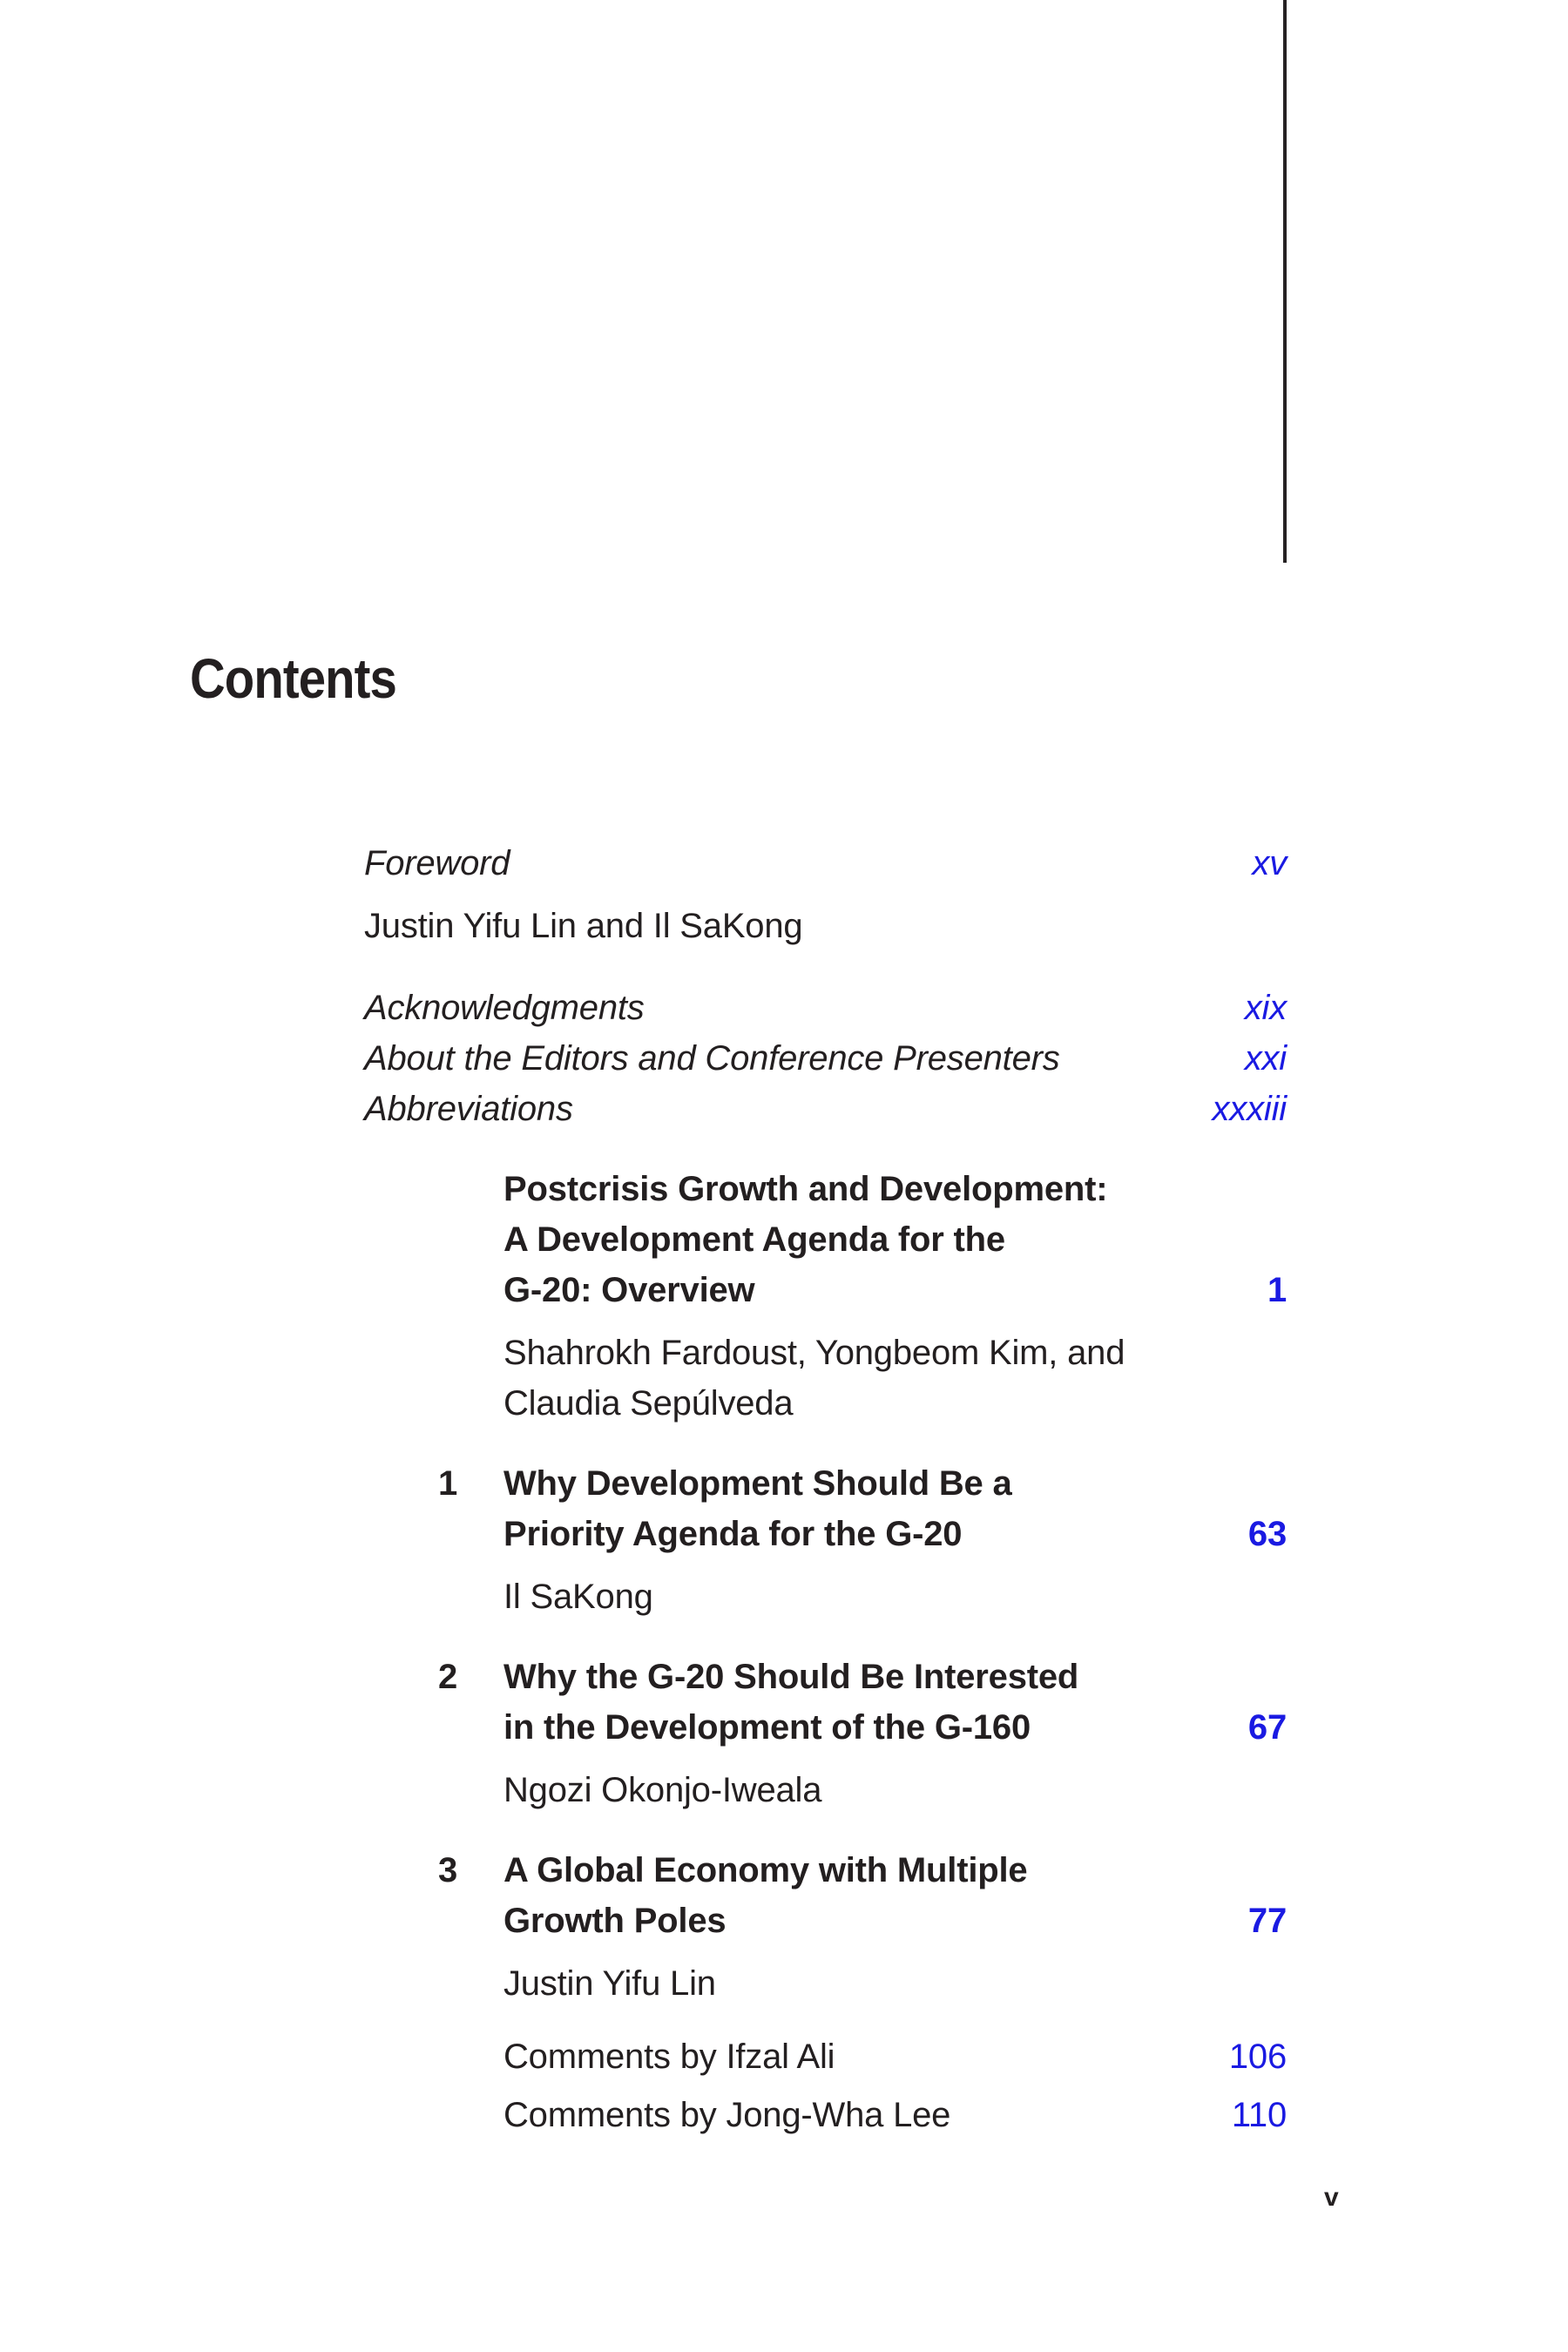 Image resolution: width=1568 pixels, height=2352 pixels. I want to click on page-number: 67, so click(1267, 1727).